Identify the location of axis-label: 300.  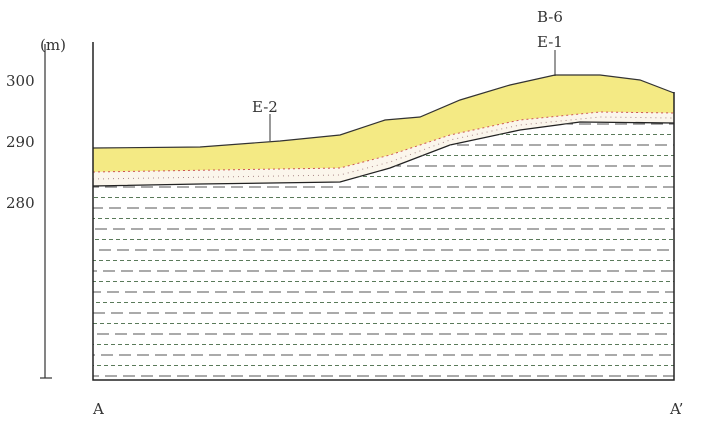
(20, 81).